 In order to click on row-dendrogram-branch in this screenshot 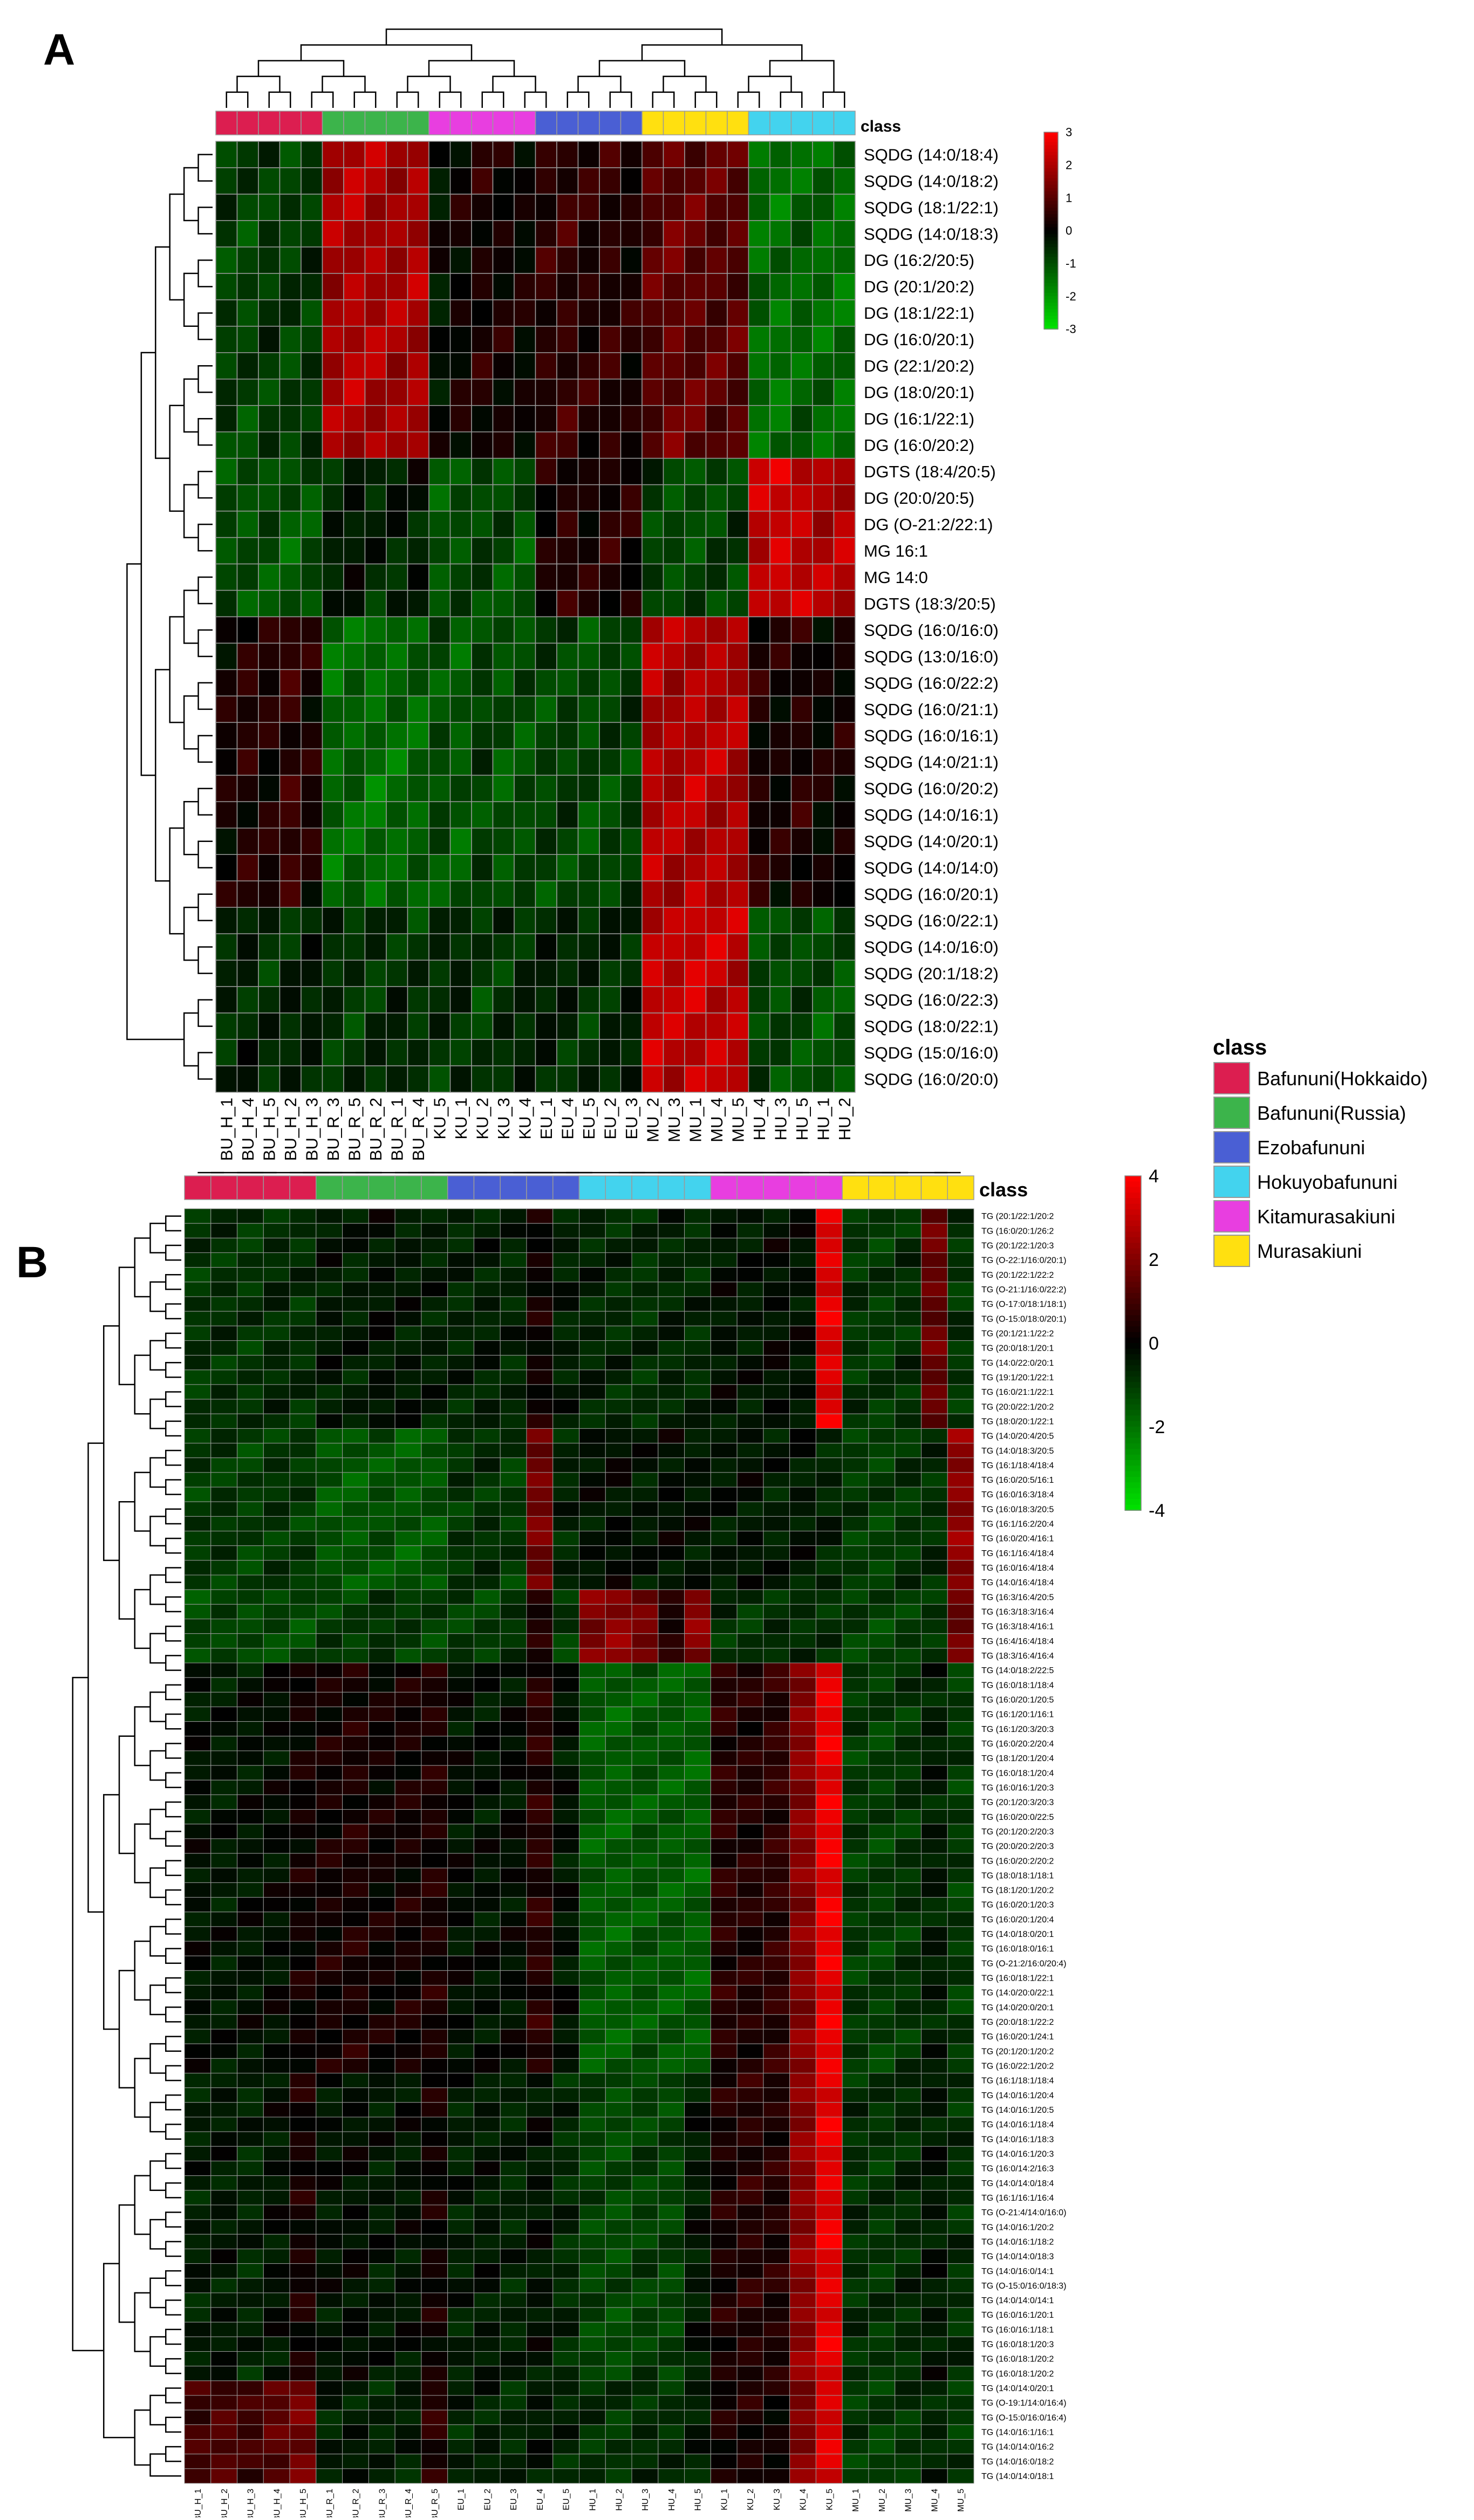, I will do `click(205, 749)`.